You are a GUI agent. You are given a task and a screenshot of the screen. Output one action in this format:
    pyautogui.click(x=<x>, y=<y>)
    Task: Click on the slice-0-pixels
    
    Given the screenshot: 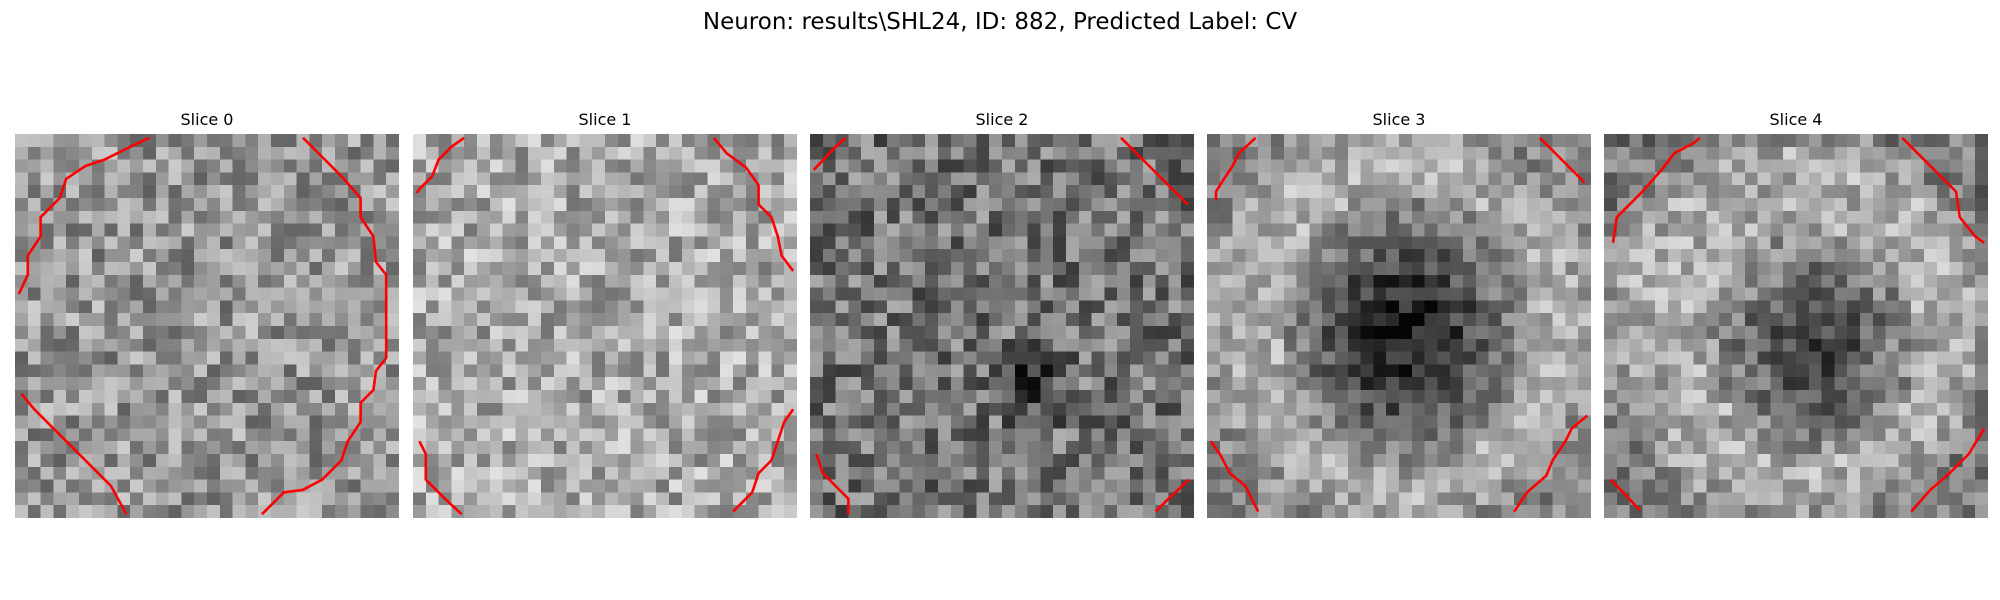 What is the action you would take?
    pyautogui.click(x=207, y=326)
    